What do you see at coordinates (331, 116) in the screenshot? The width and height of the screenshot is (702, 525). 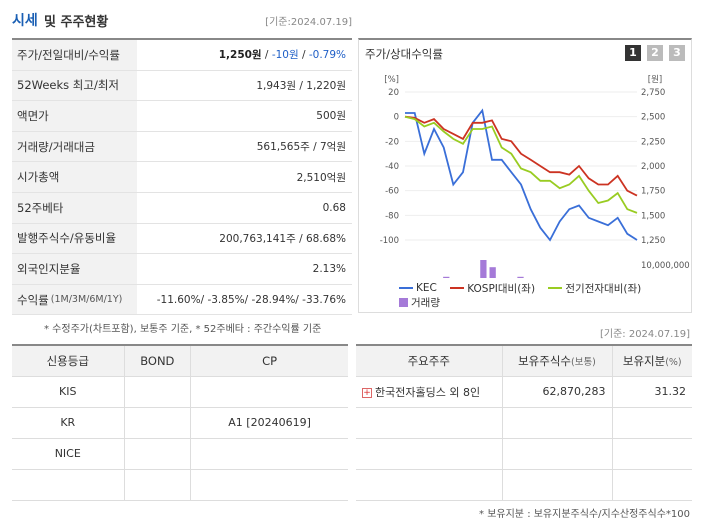 I see `row-value: 500원` at bounding box center [331, 116].